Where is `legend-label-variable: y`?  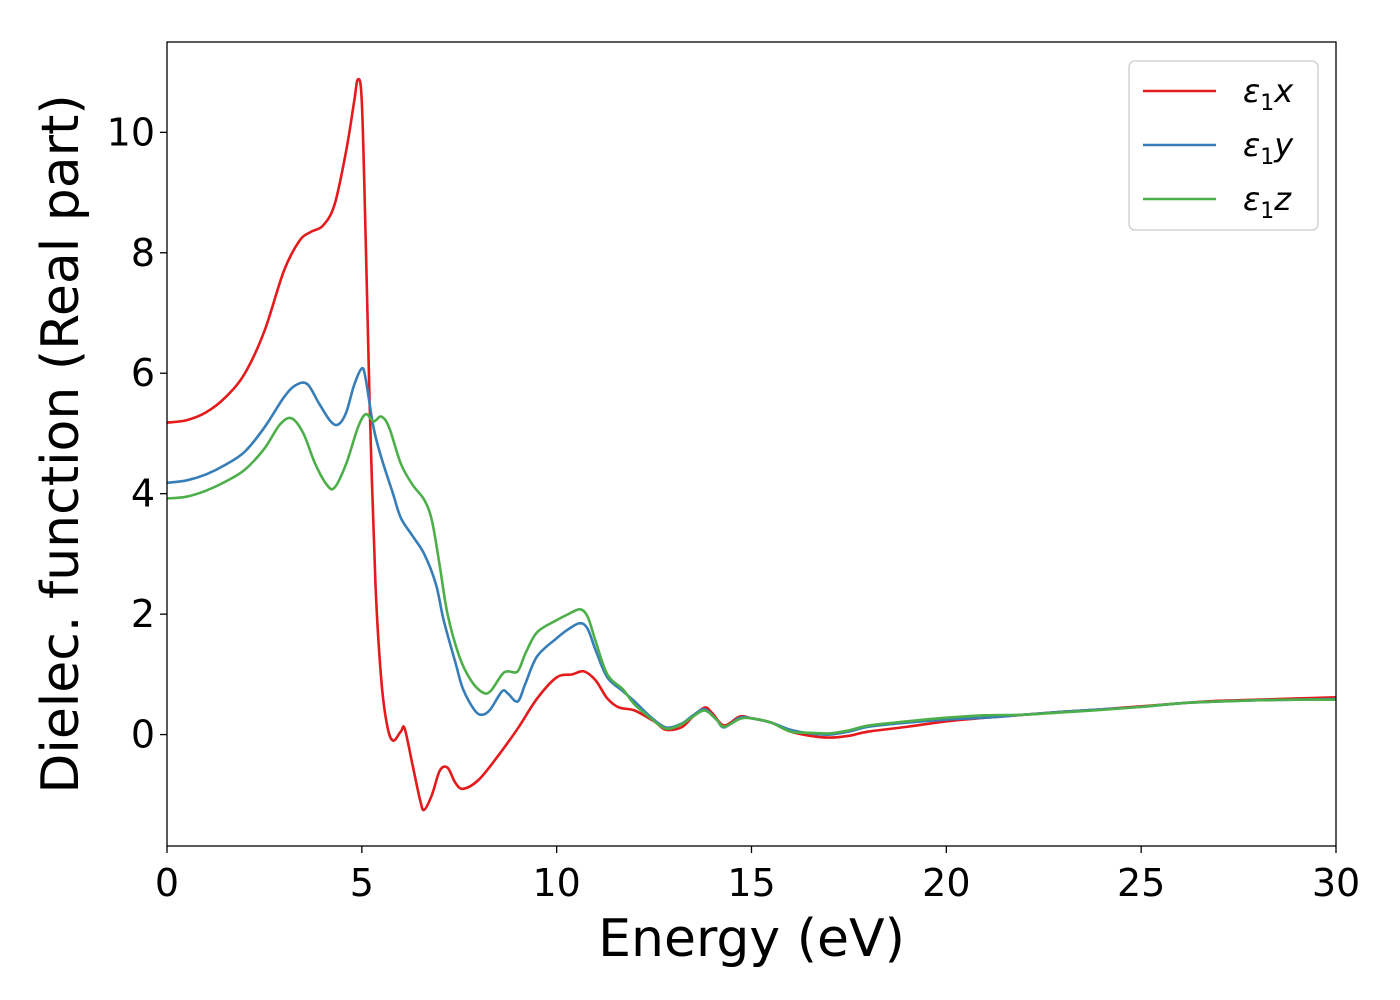 legend-label-variable: y is located at coordinates (1283, 145).